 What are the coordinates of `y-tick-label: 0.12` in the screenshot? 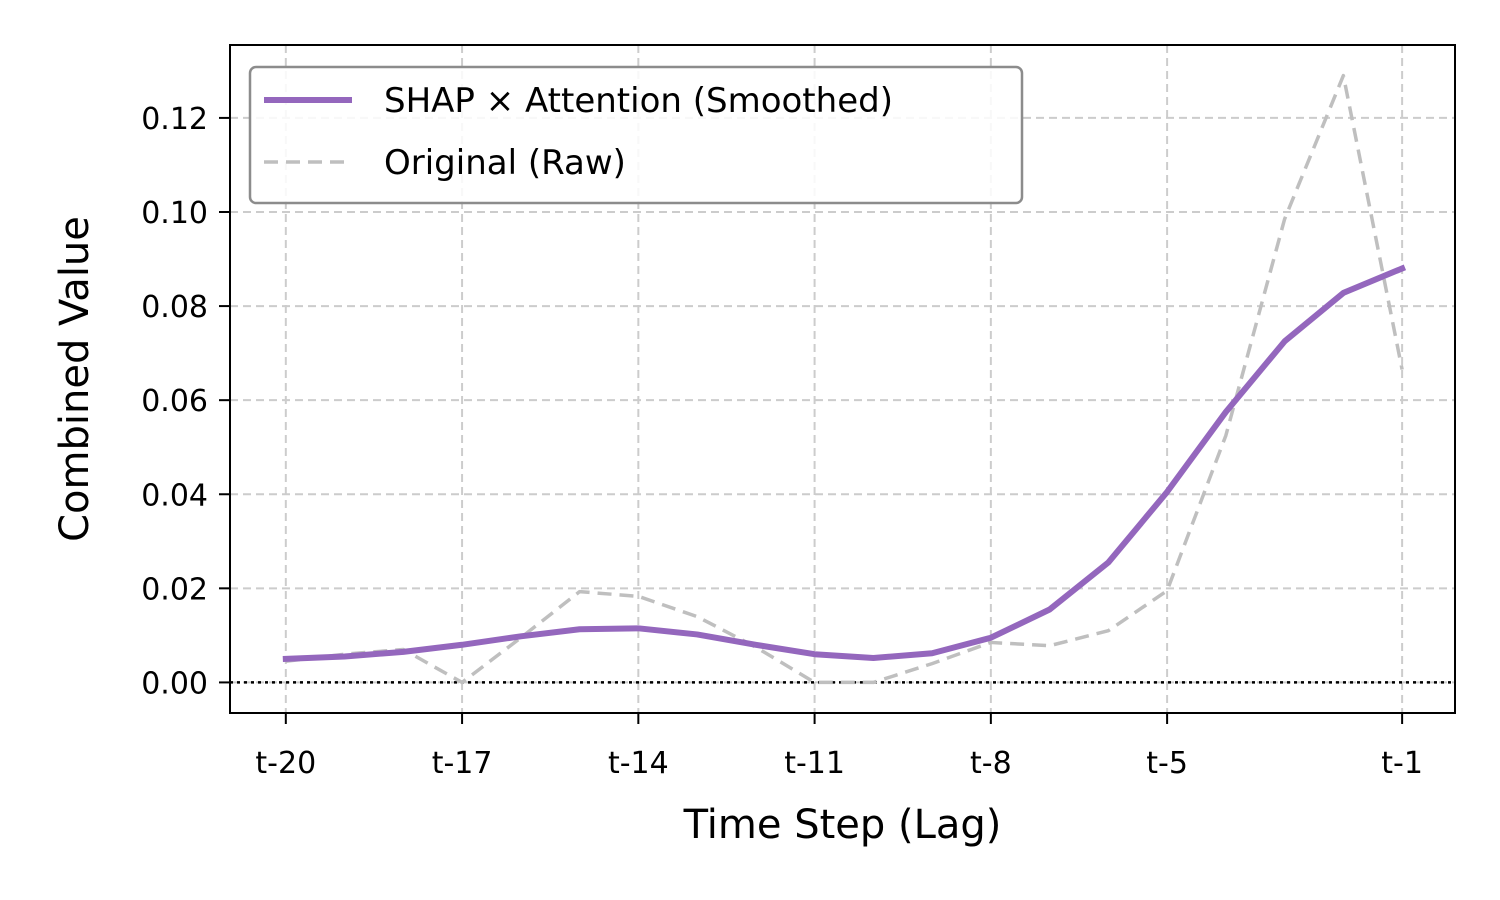 It's located at (174, 119).